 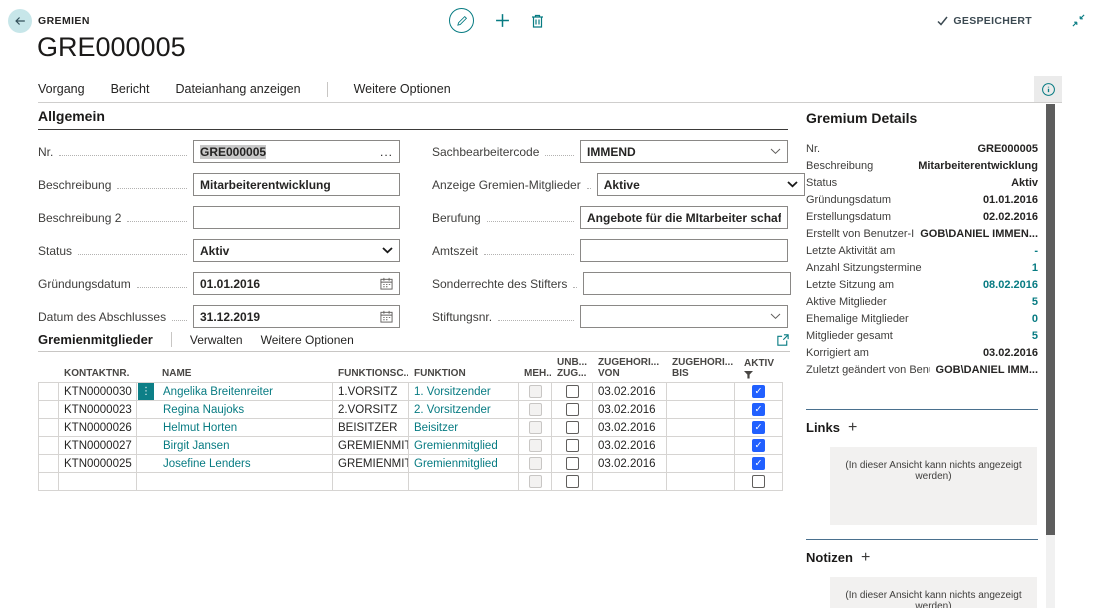 What do you see at coordinates (1048, 89) in the screenshot?
I see `info-pane-button` at bounding box center [1048, 89].